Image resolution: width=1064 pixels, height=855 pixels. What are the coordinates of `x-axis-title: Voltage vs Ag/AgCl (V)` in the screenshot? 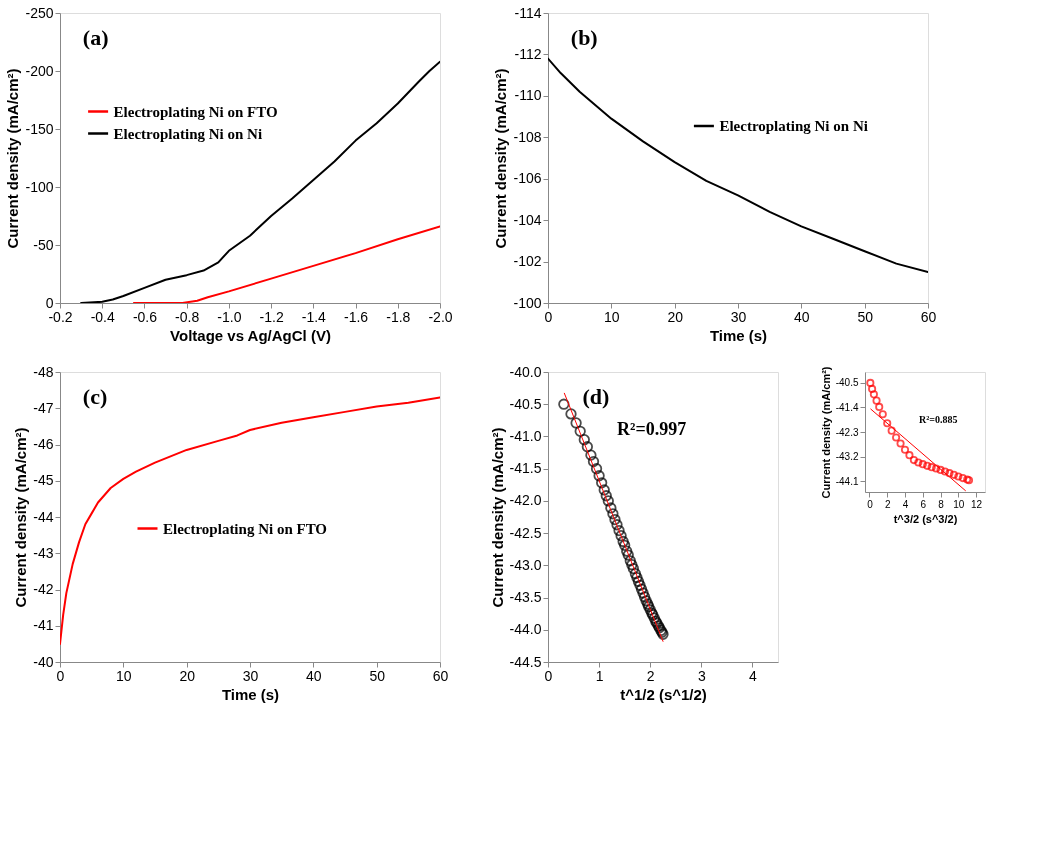 It's located at (250, 335).